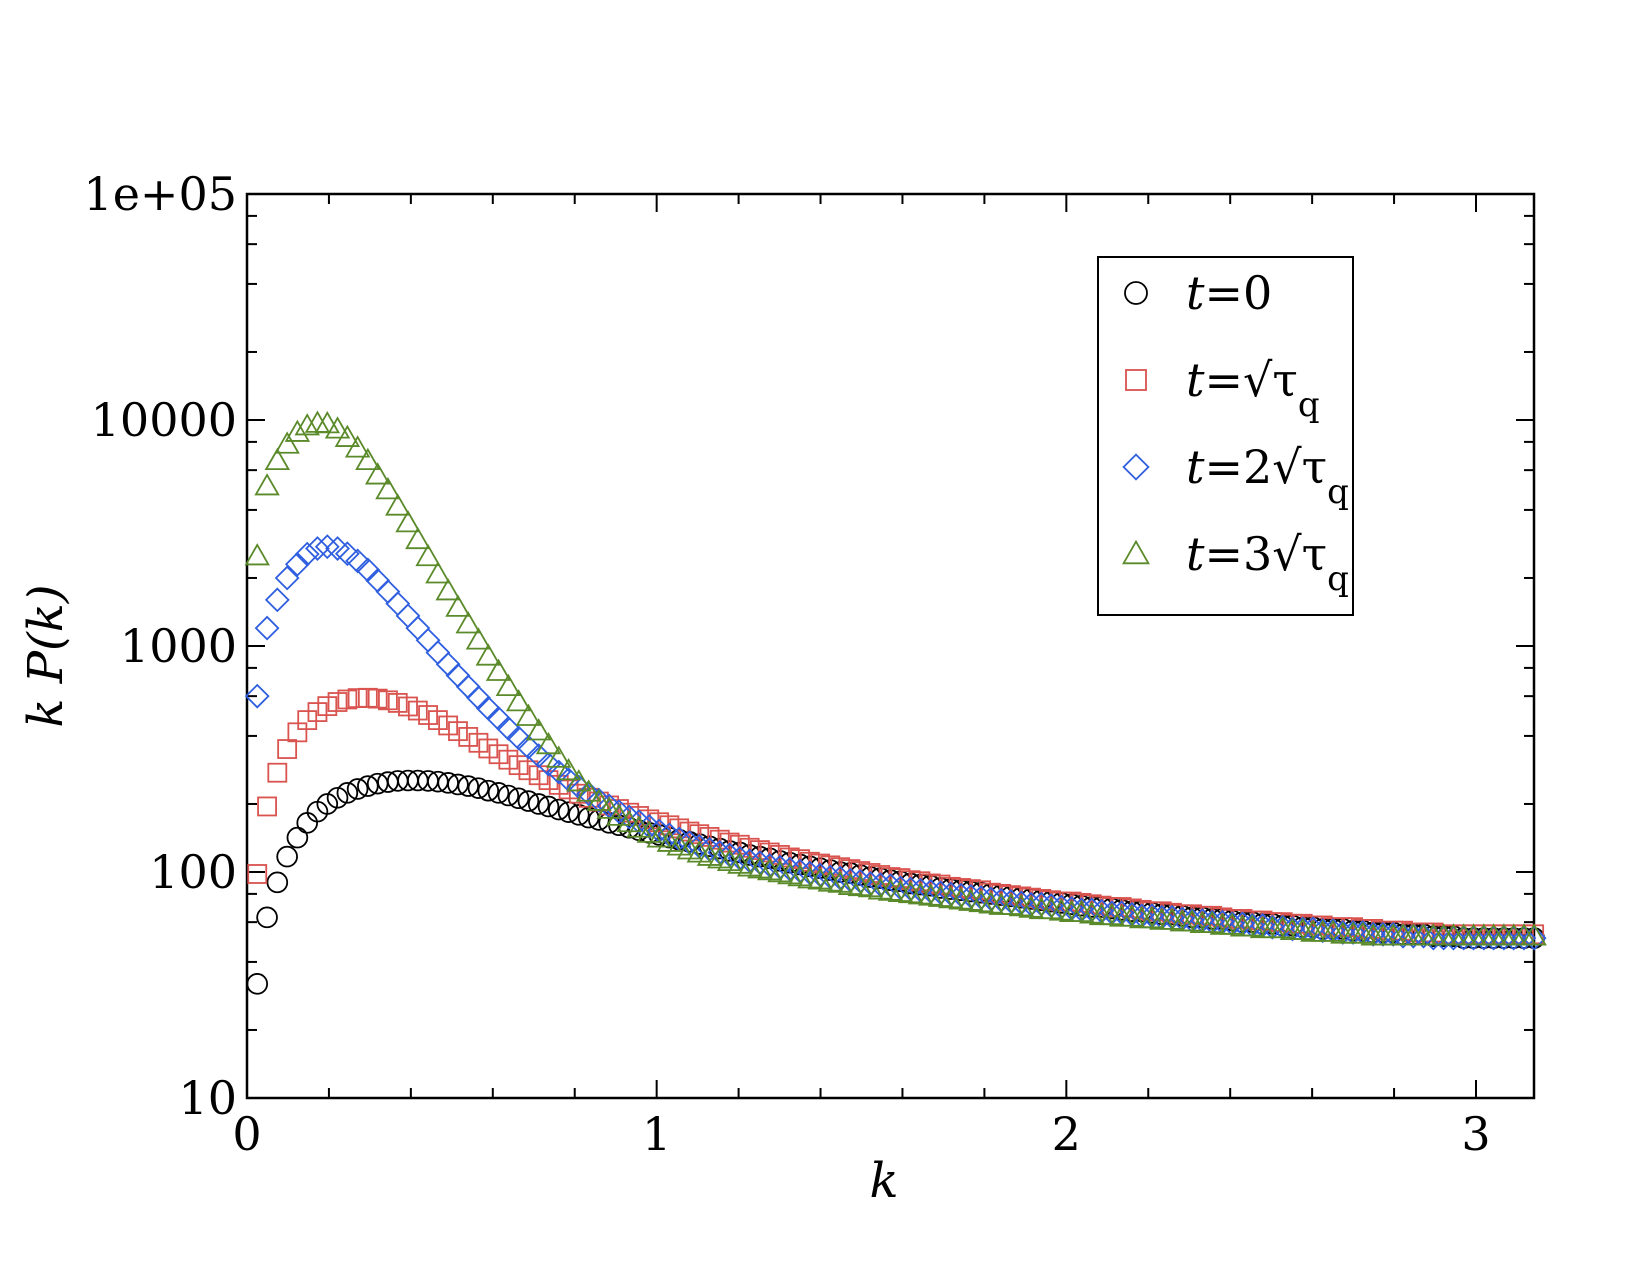 The height and width of the screenshot is (1275, 1650). I want to click on x-axis-title: k, so click(883, 1181).